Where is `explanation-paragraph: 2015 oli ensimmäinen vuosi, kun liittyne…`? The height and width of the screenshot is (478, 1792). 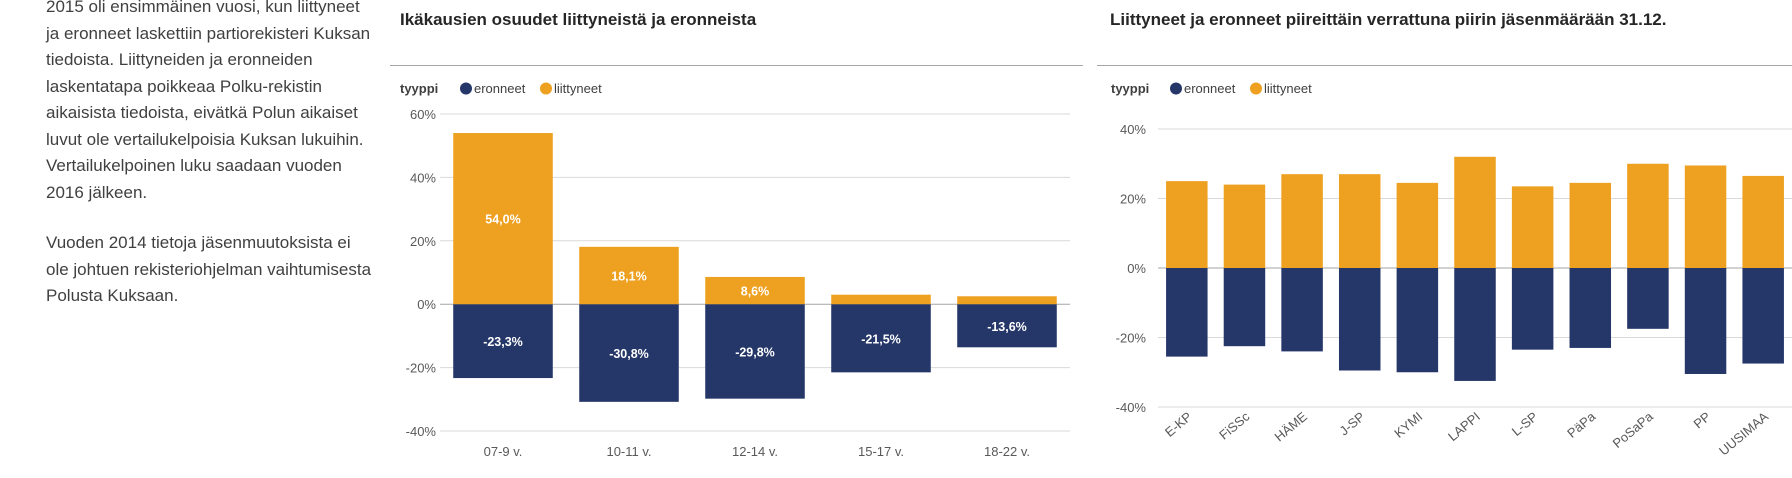 explanation-paragraph: 2015 oli ensimmäinen vuosi, kun liittyne… is located at coordinates (208, 101).